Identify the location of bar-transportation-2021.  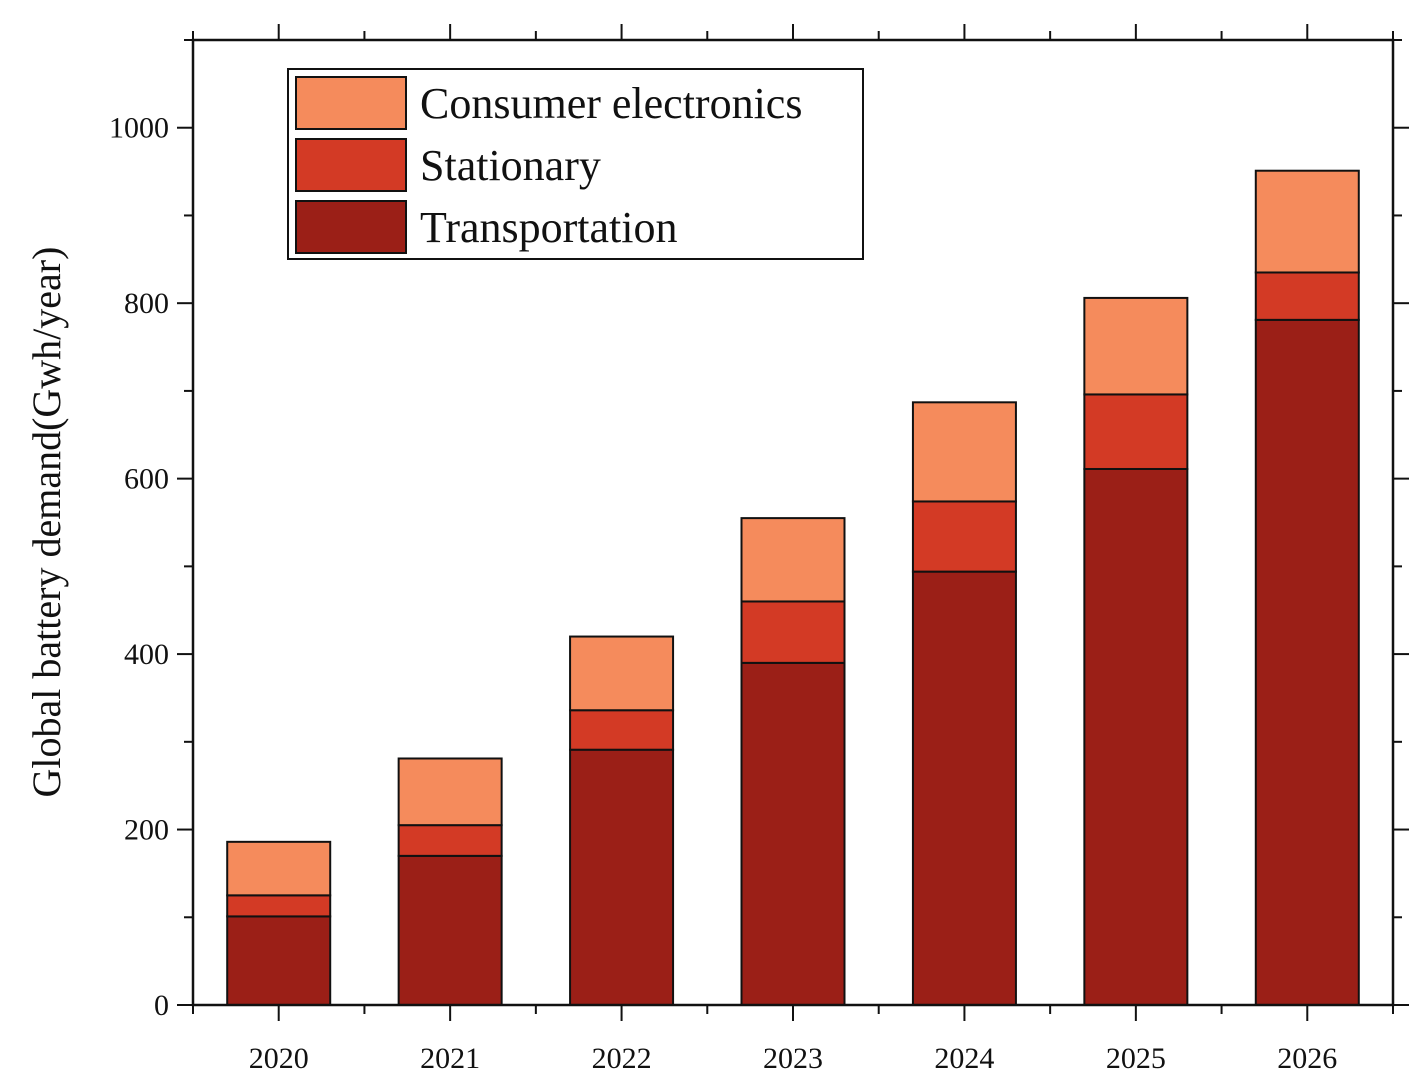
(450, 930).